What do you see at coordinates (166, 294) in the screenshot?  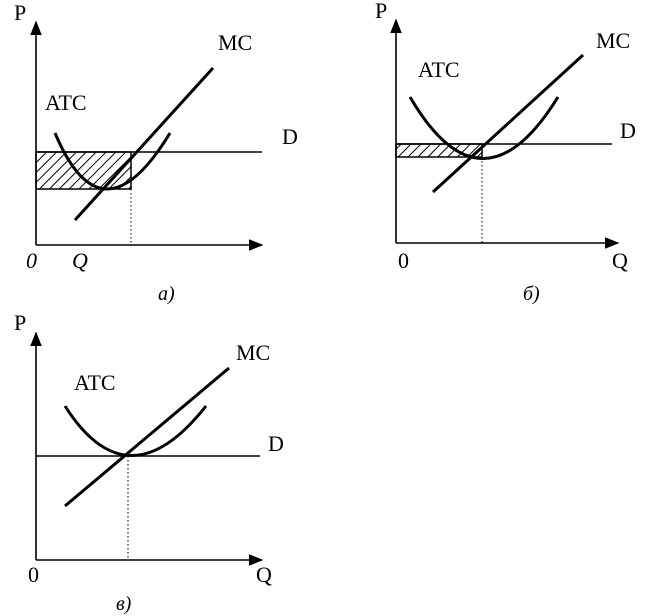 I see `caption: а)` at bounding box center [166, 294].